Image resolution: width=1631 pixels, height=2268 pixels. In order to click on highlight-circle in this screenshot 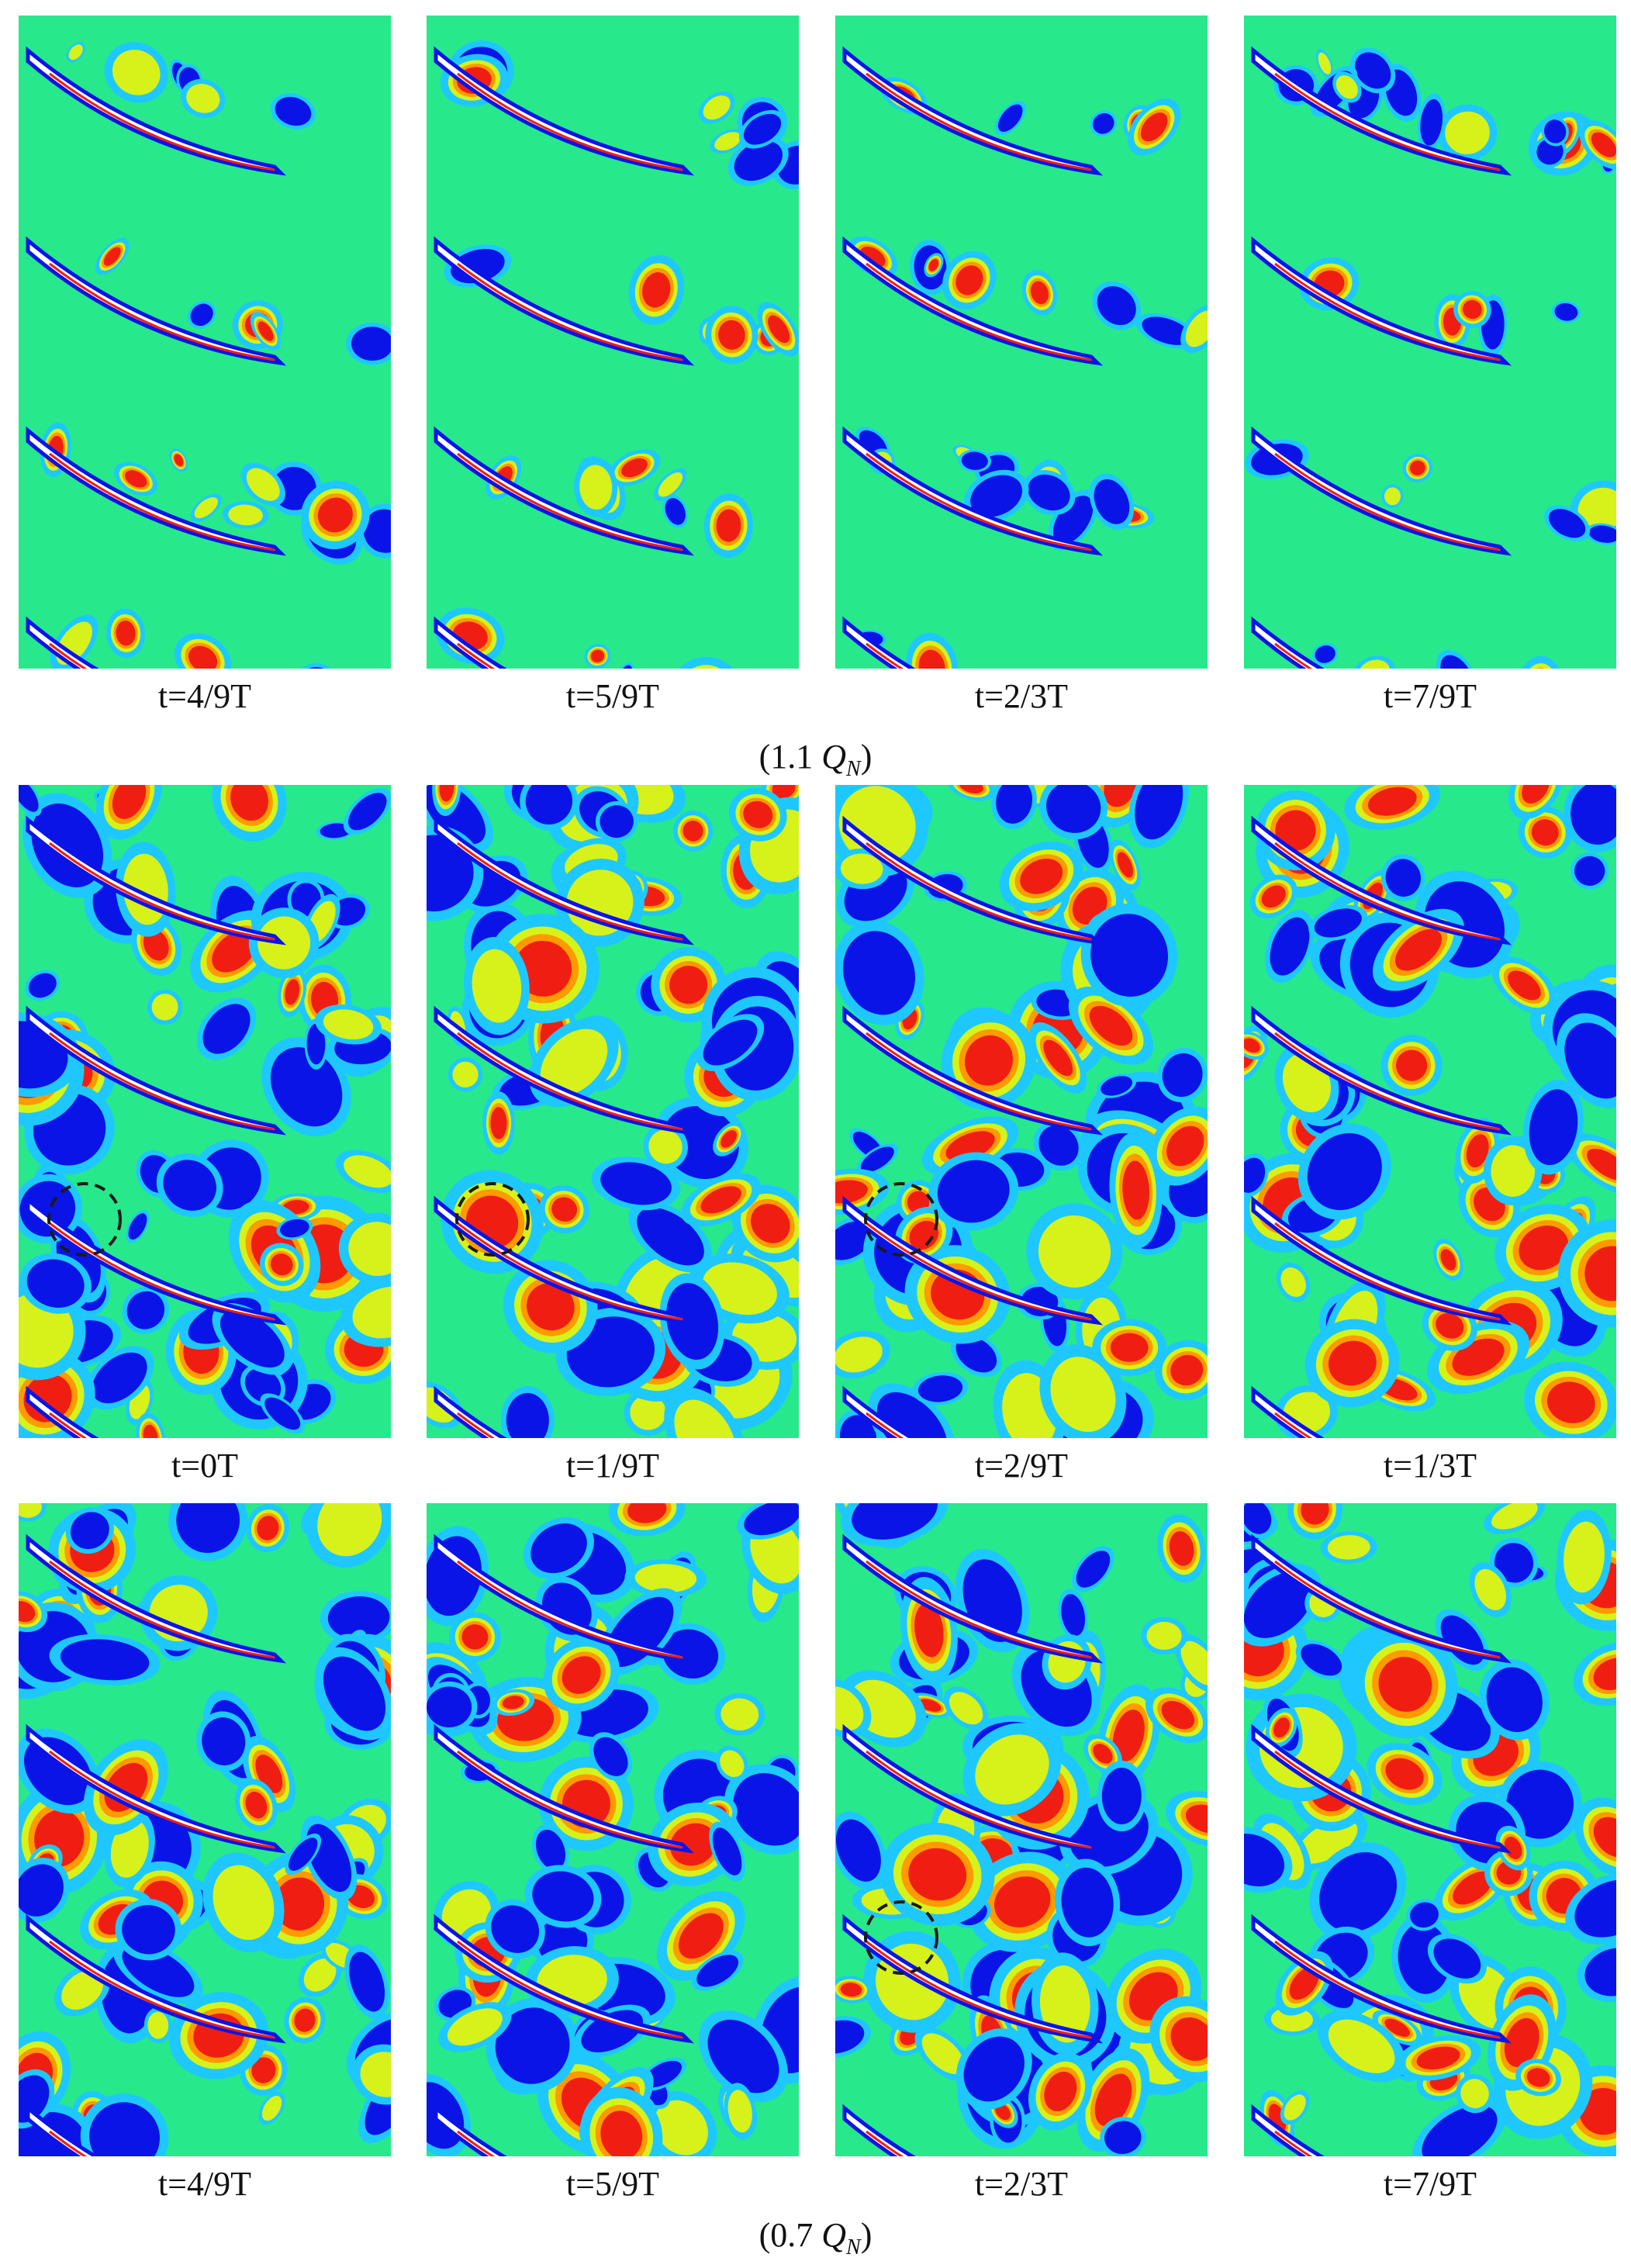, I will do `click(84, 1219)`.